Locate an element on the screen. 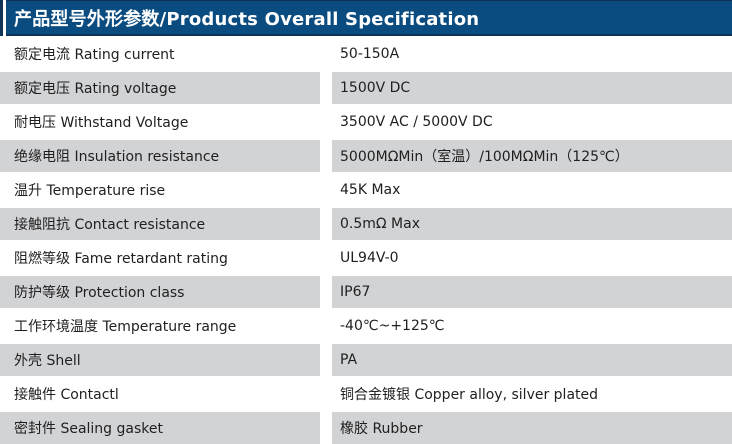 The image size is (732, 444). table-row: 防护等级 Protection class IP67 is located at coordinates (366, 291).